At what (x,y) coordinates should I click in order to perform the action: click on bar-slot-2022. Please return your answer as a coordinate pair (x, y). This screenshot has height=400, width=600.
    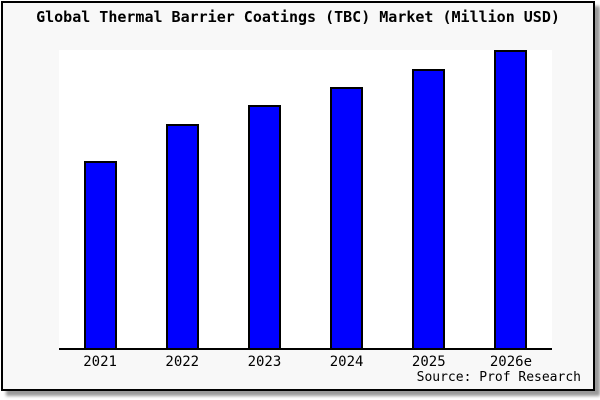
    Looking at the image, I should click on (182, 199).